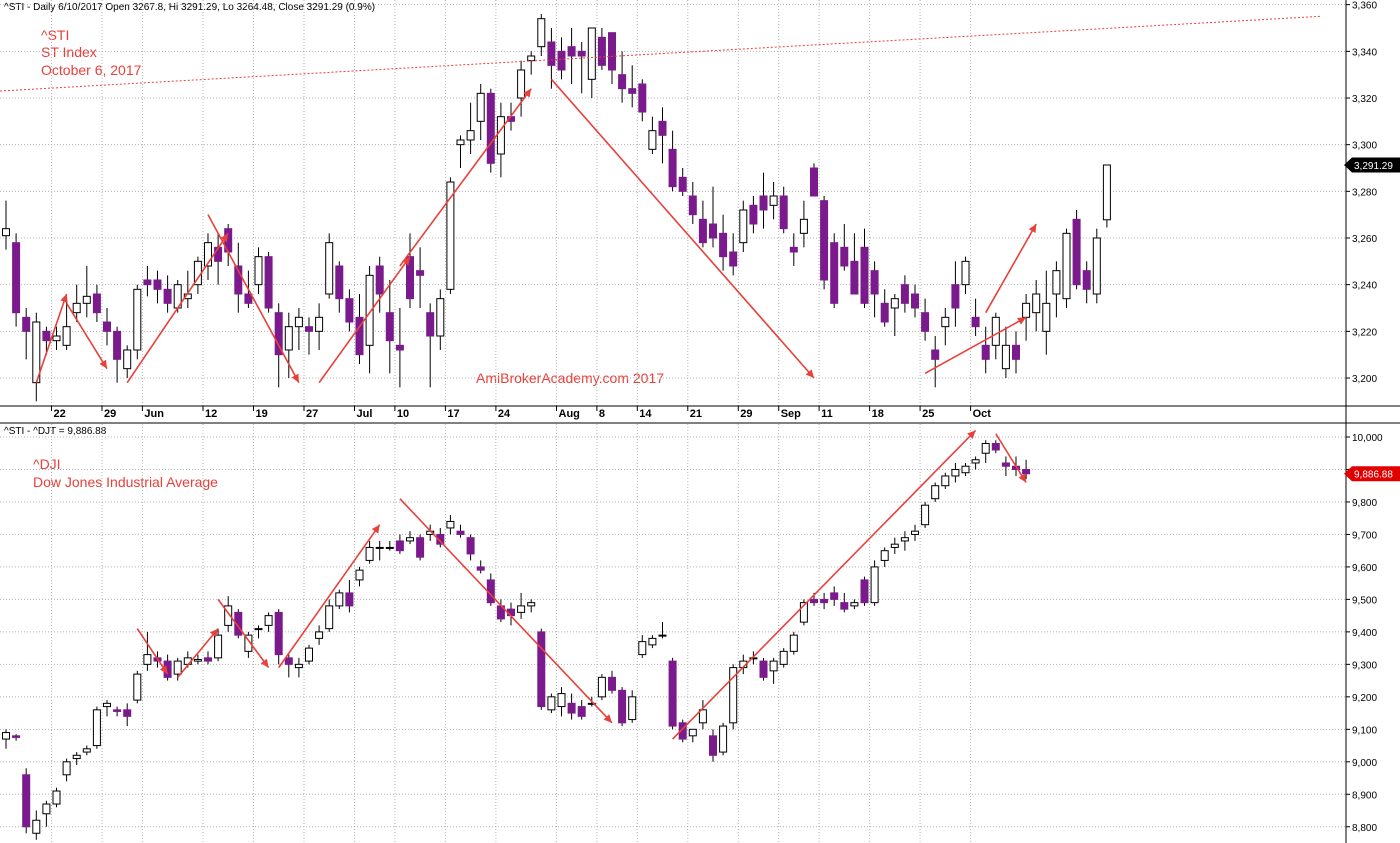 Image resolution: width=1400 pixels, height=843 pixels. What do you see at coordinates (1364, 332) in the screenshot?
I see `sti-y-tick-label: 3,220` at bounding box center [1364, 332].